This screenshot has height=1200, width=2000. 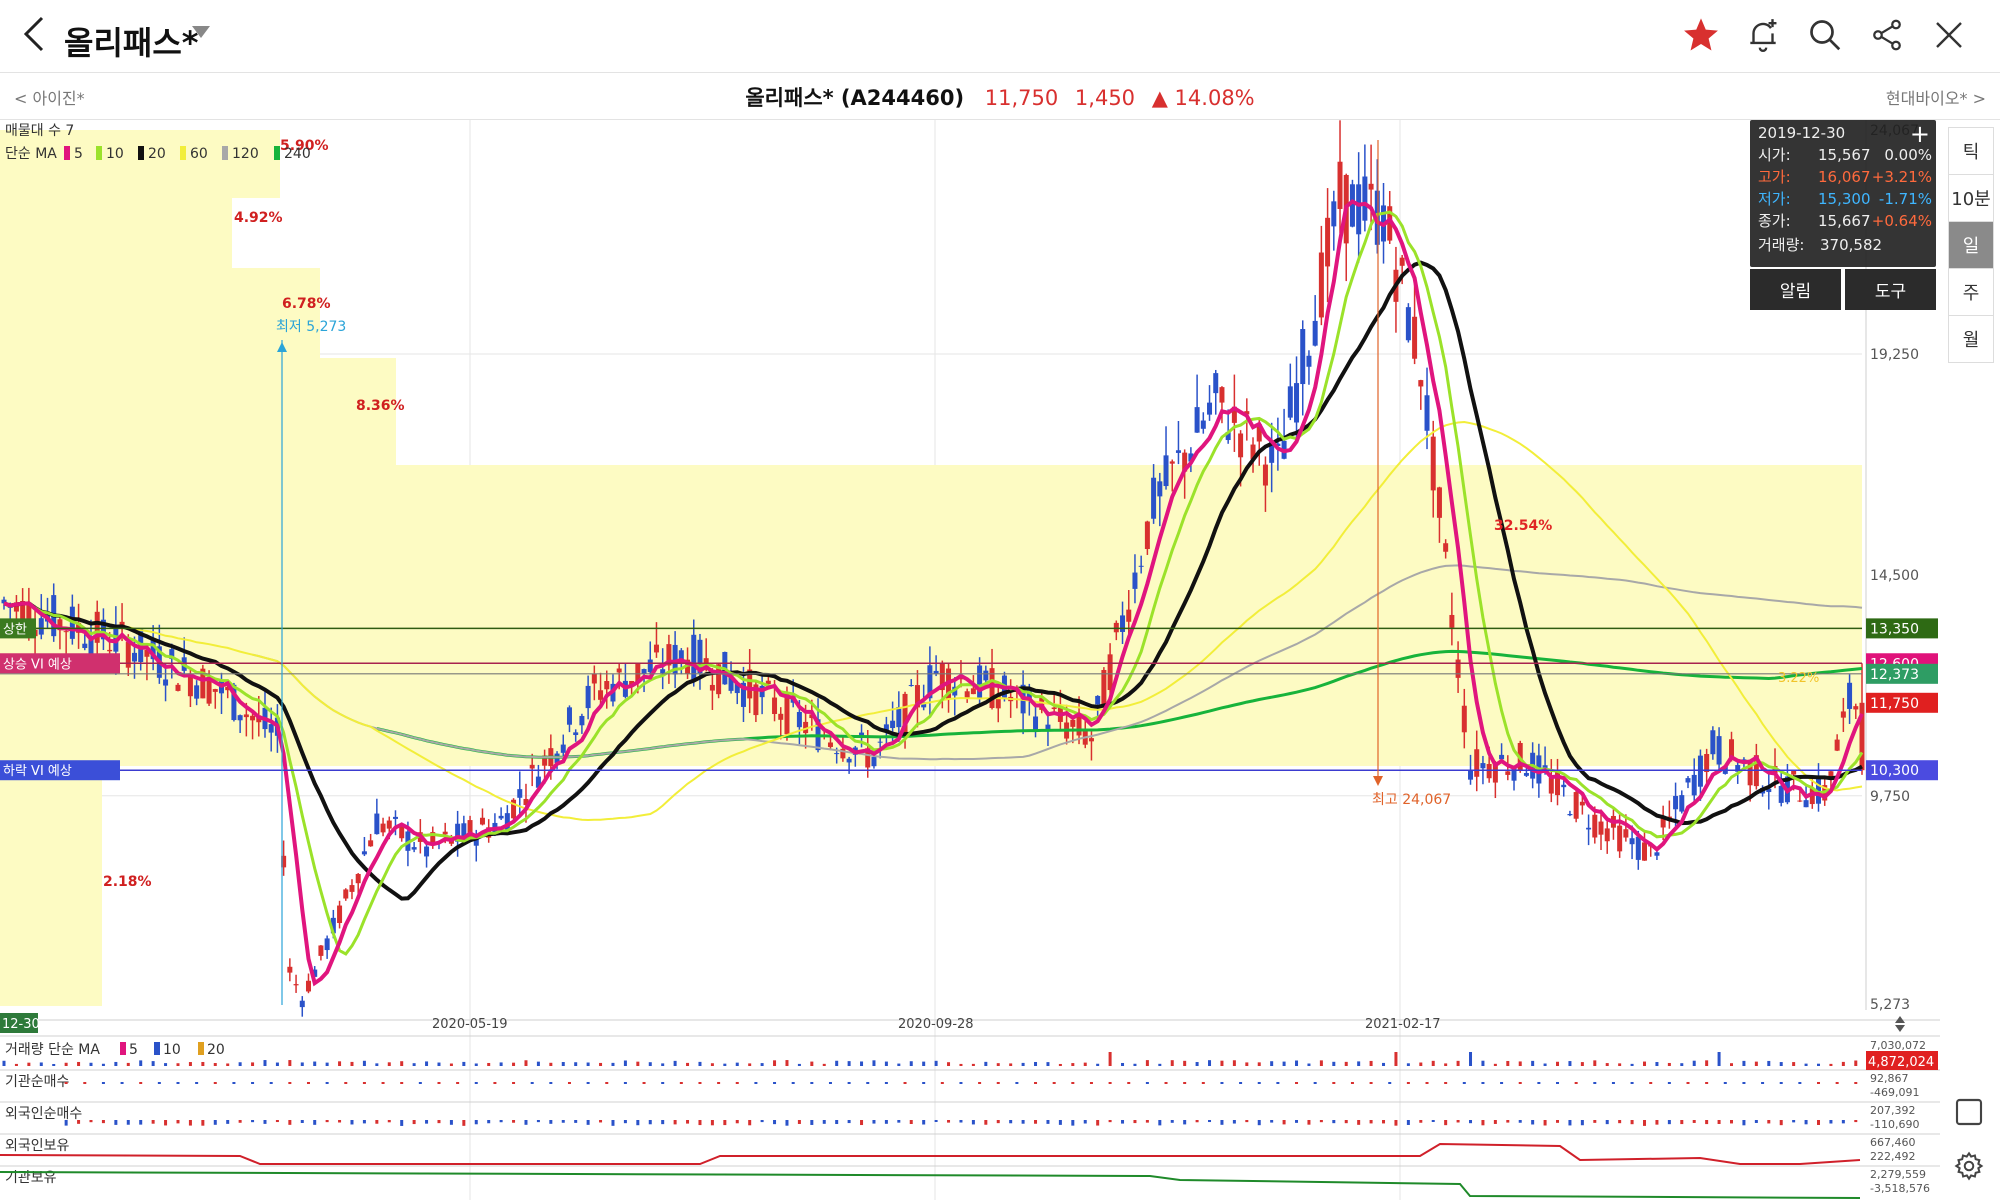 I want to click on period-toolbar: 틱 10분 일 주 월, so click(x=1971, y=245).